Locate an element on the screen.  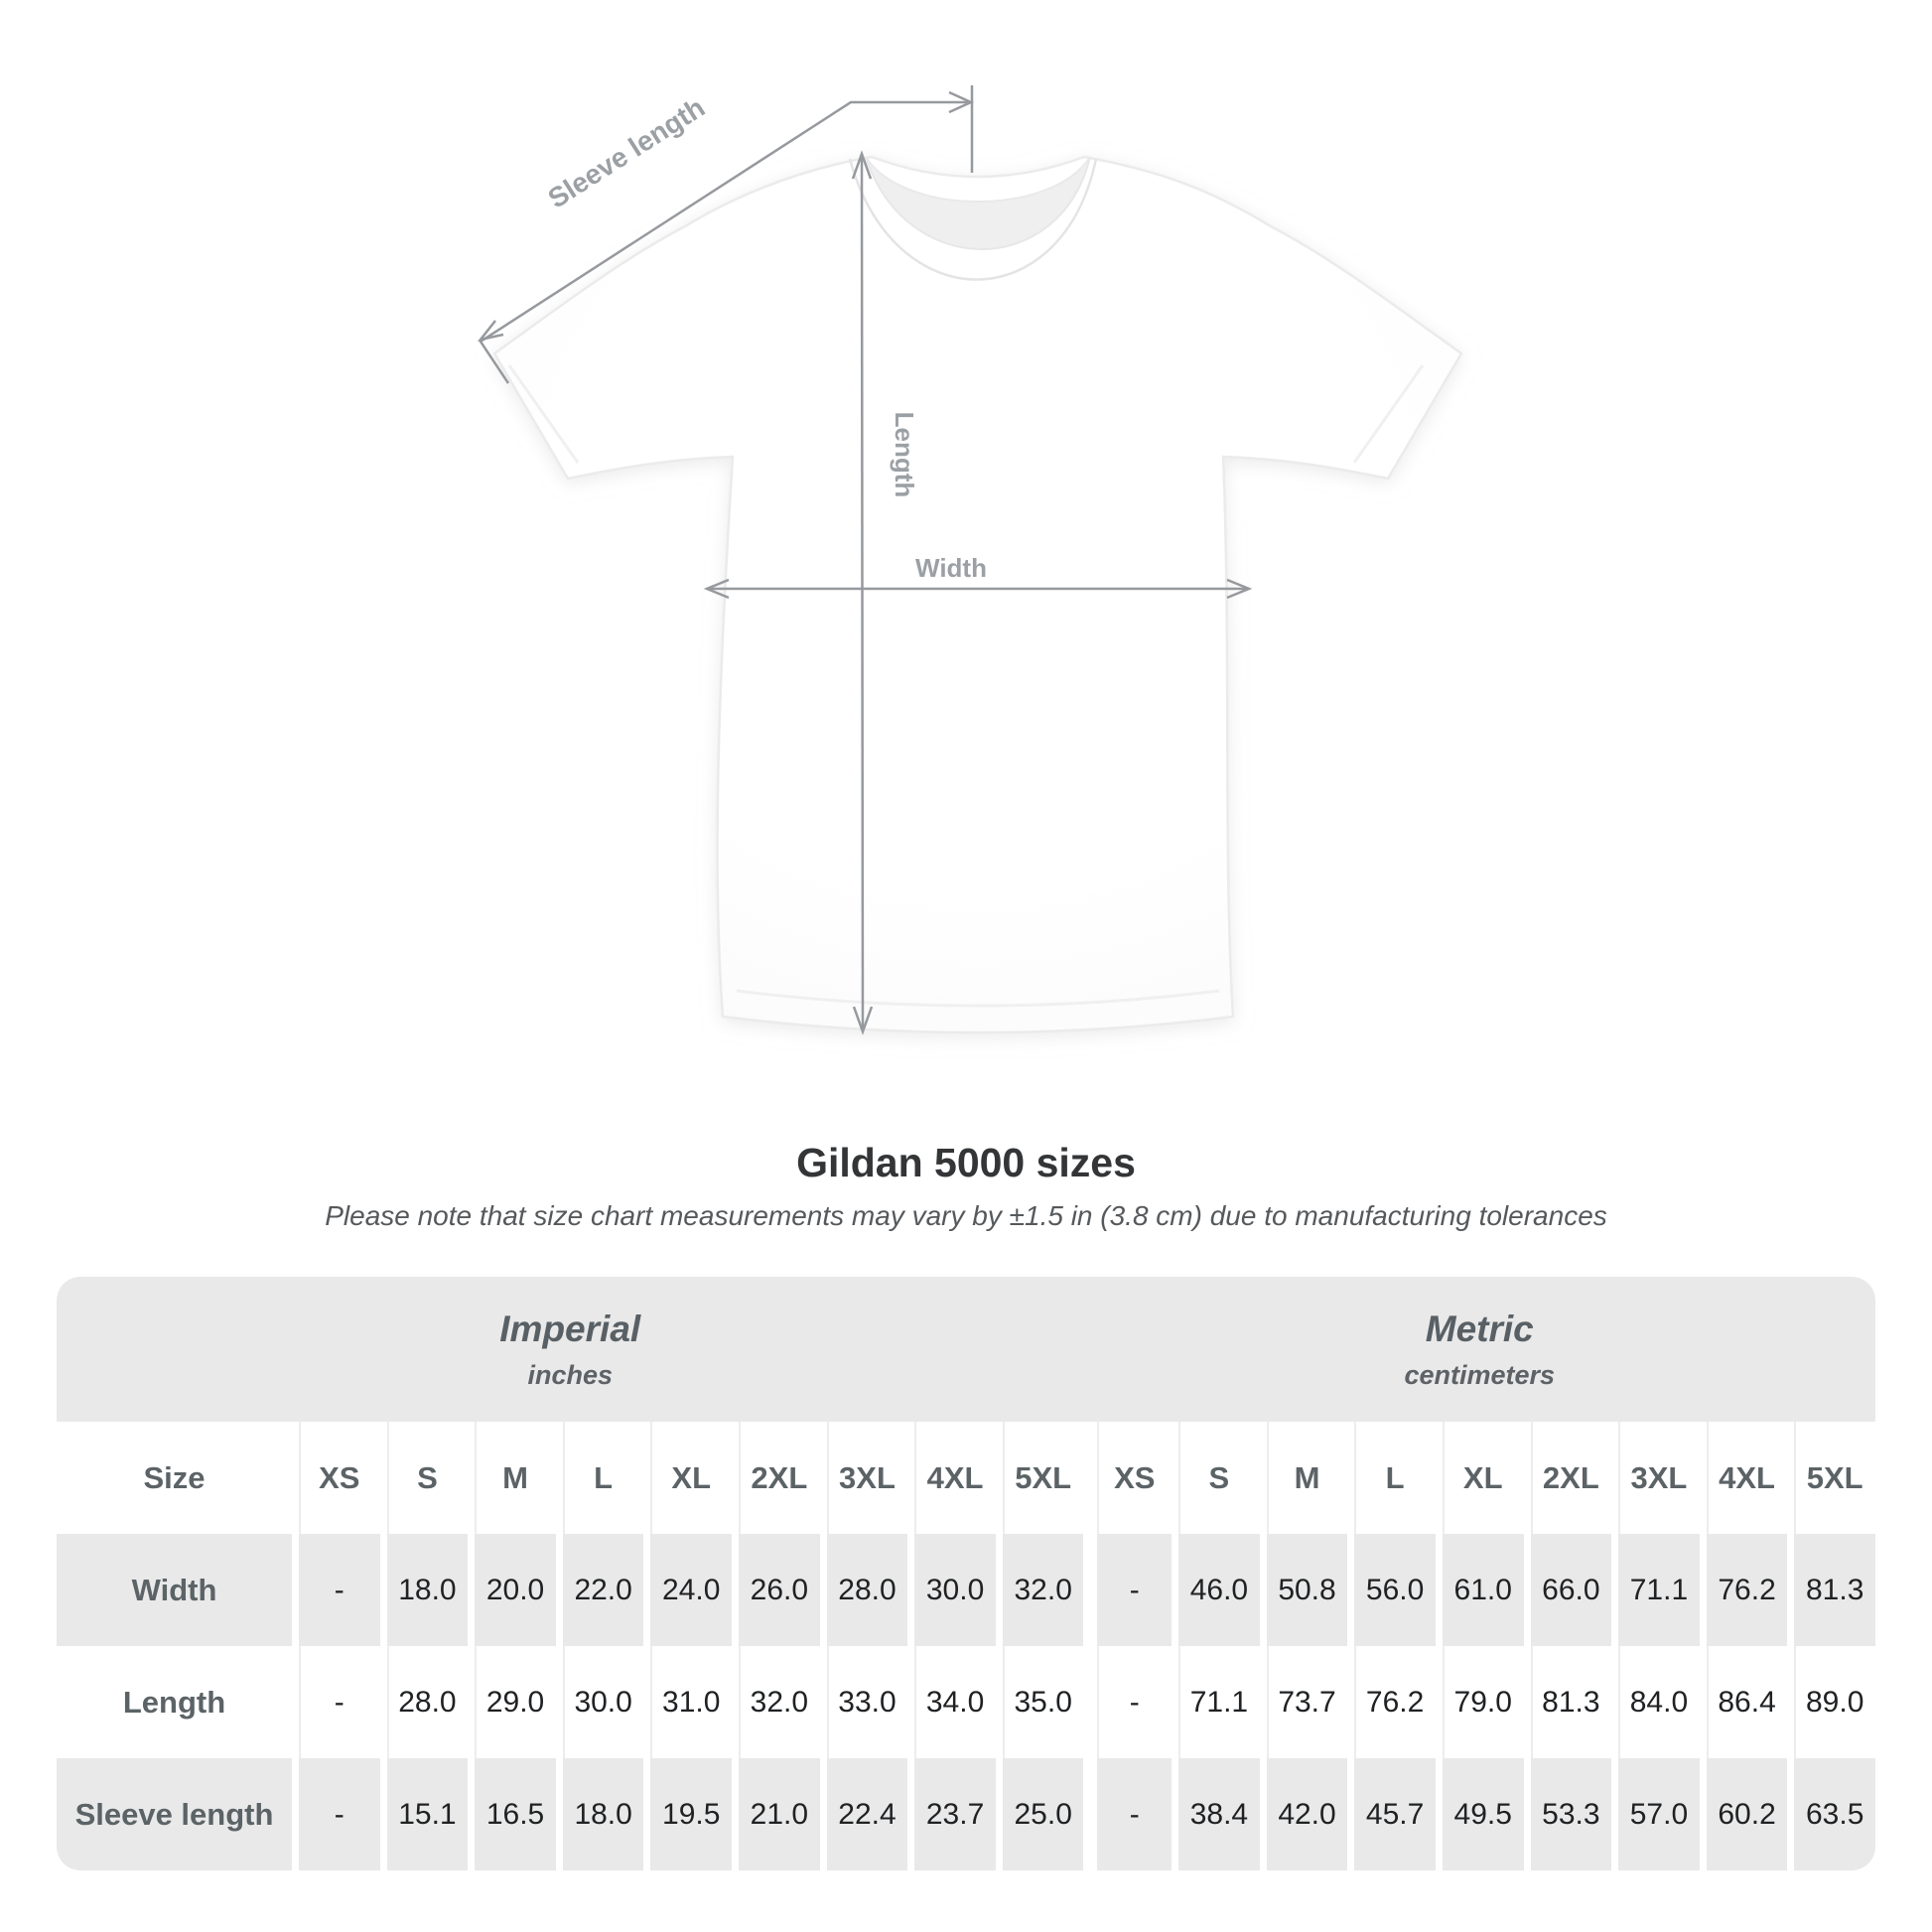
sleeve-length-arrow is located at coordinates (726, 234).